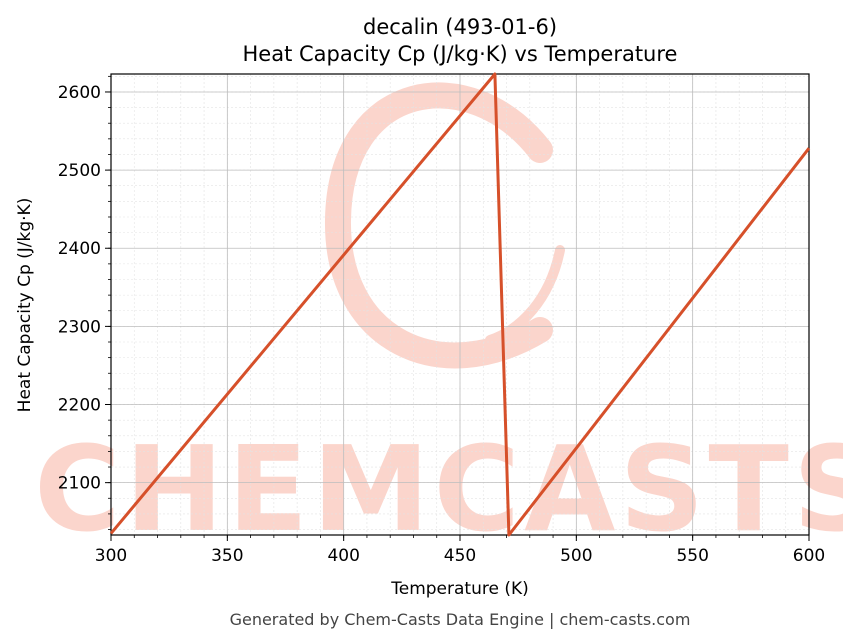 This screenshot has width=843, height=644. I want to click on x-tick-label: 550, so click(692, 556).